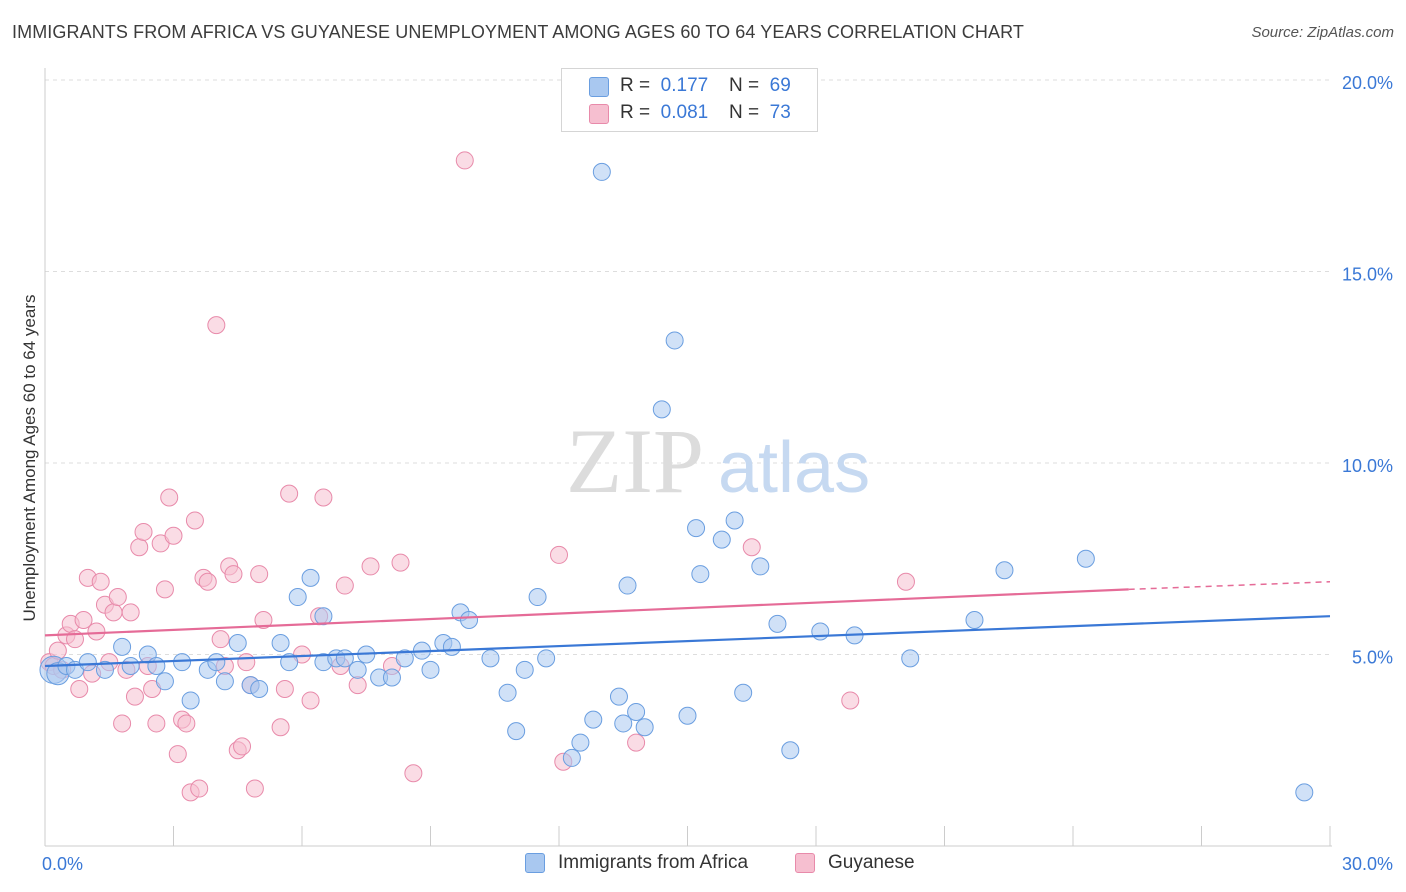 Image resolution: width=1406 pixels, height=892 pixels. What do you see at coordinates (794, 468) in the screenshot?
I see `watermark-atlas: atlas` at bounding box center [794, 468].